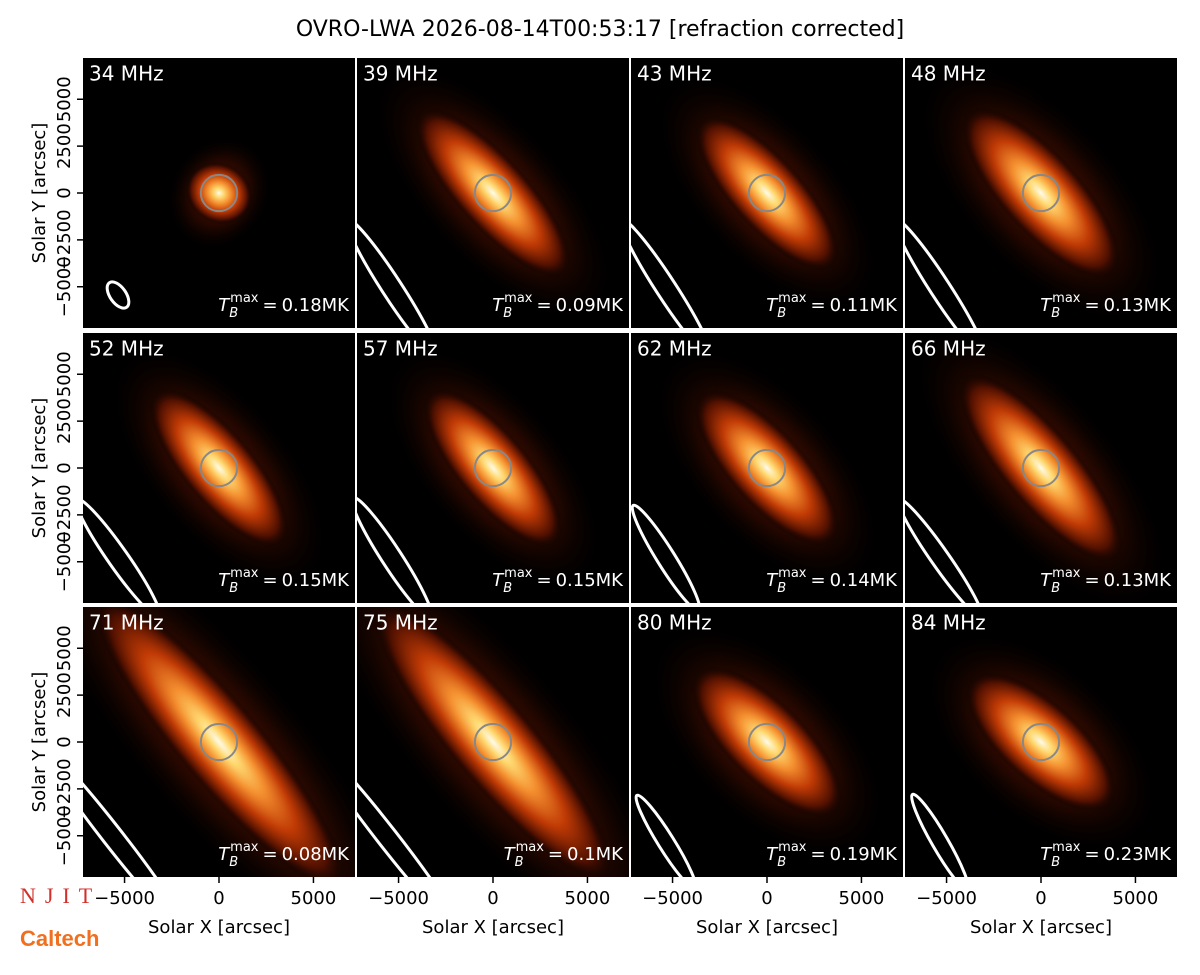  I want to click on frequency-label: 39 MHz, so click(400, 74).